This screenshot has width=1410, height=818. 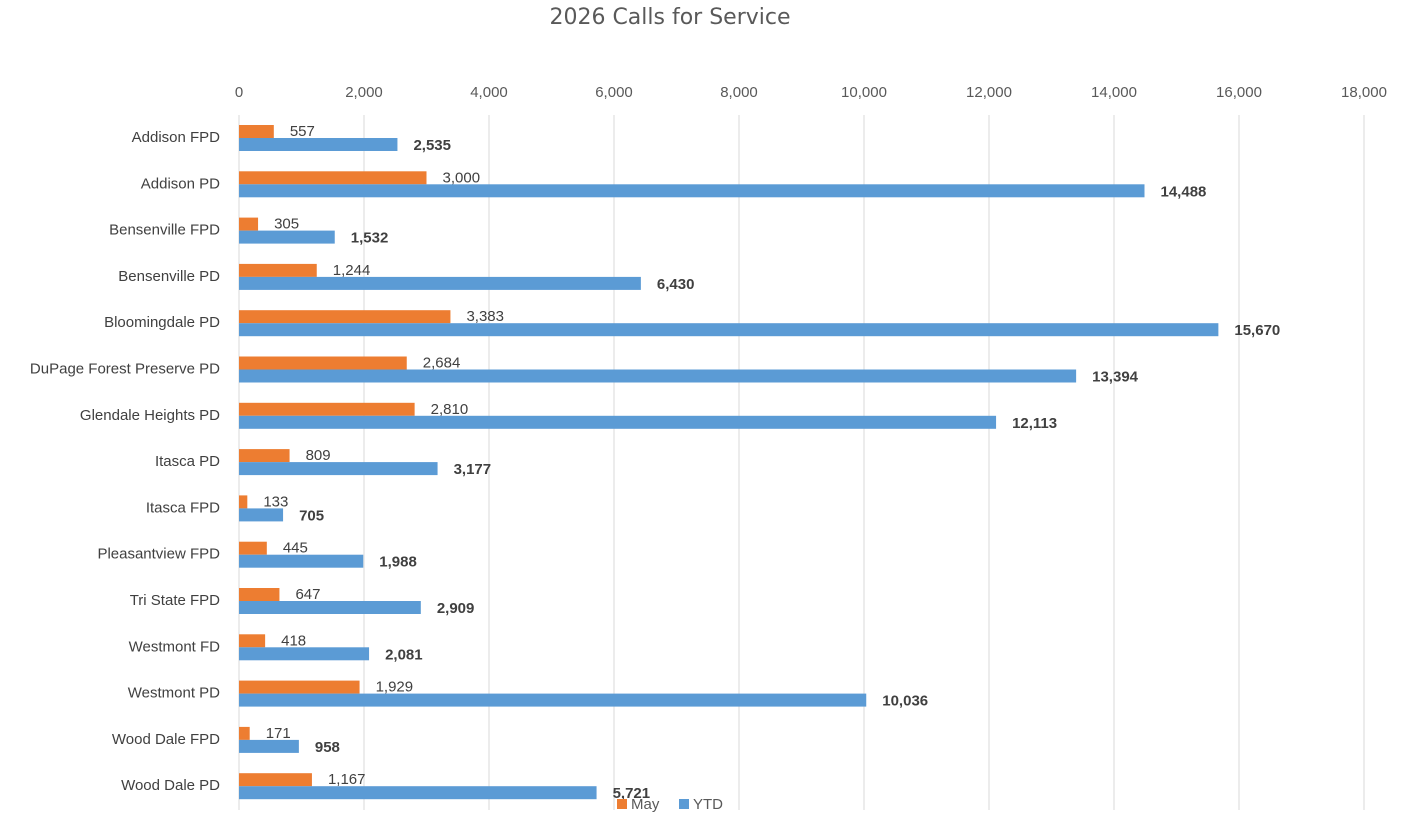 What do you see at coordinates (864, 92) in the screenshot?
I see `x-tick-label: 10,000` at bounding box center [864, 92].